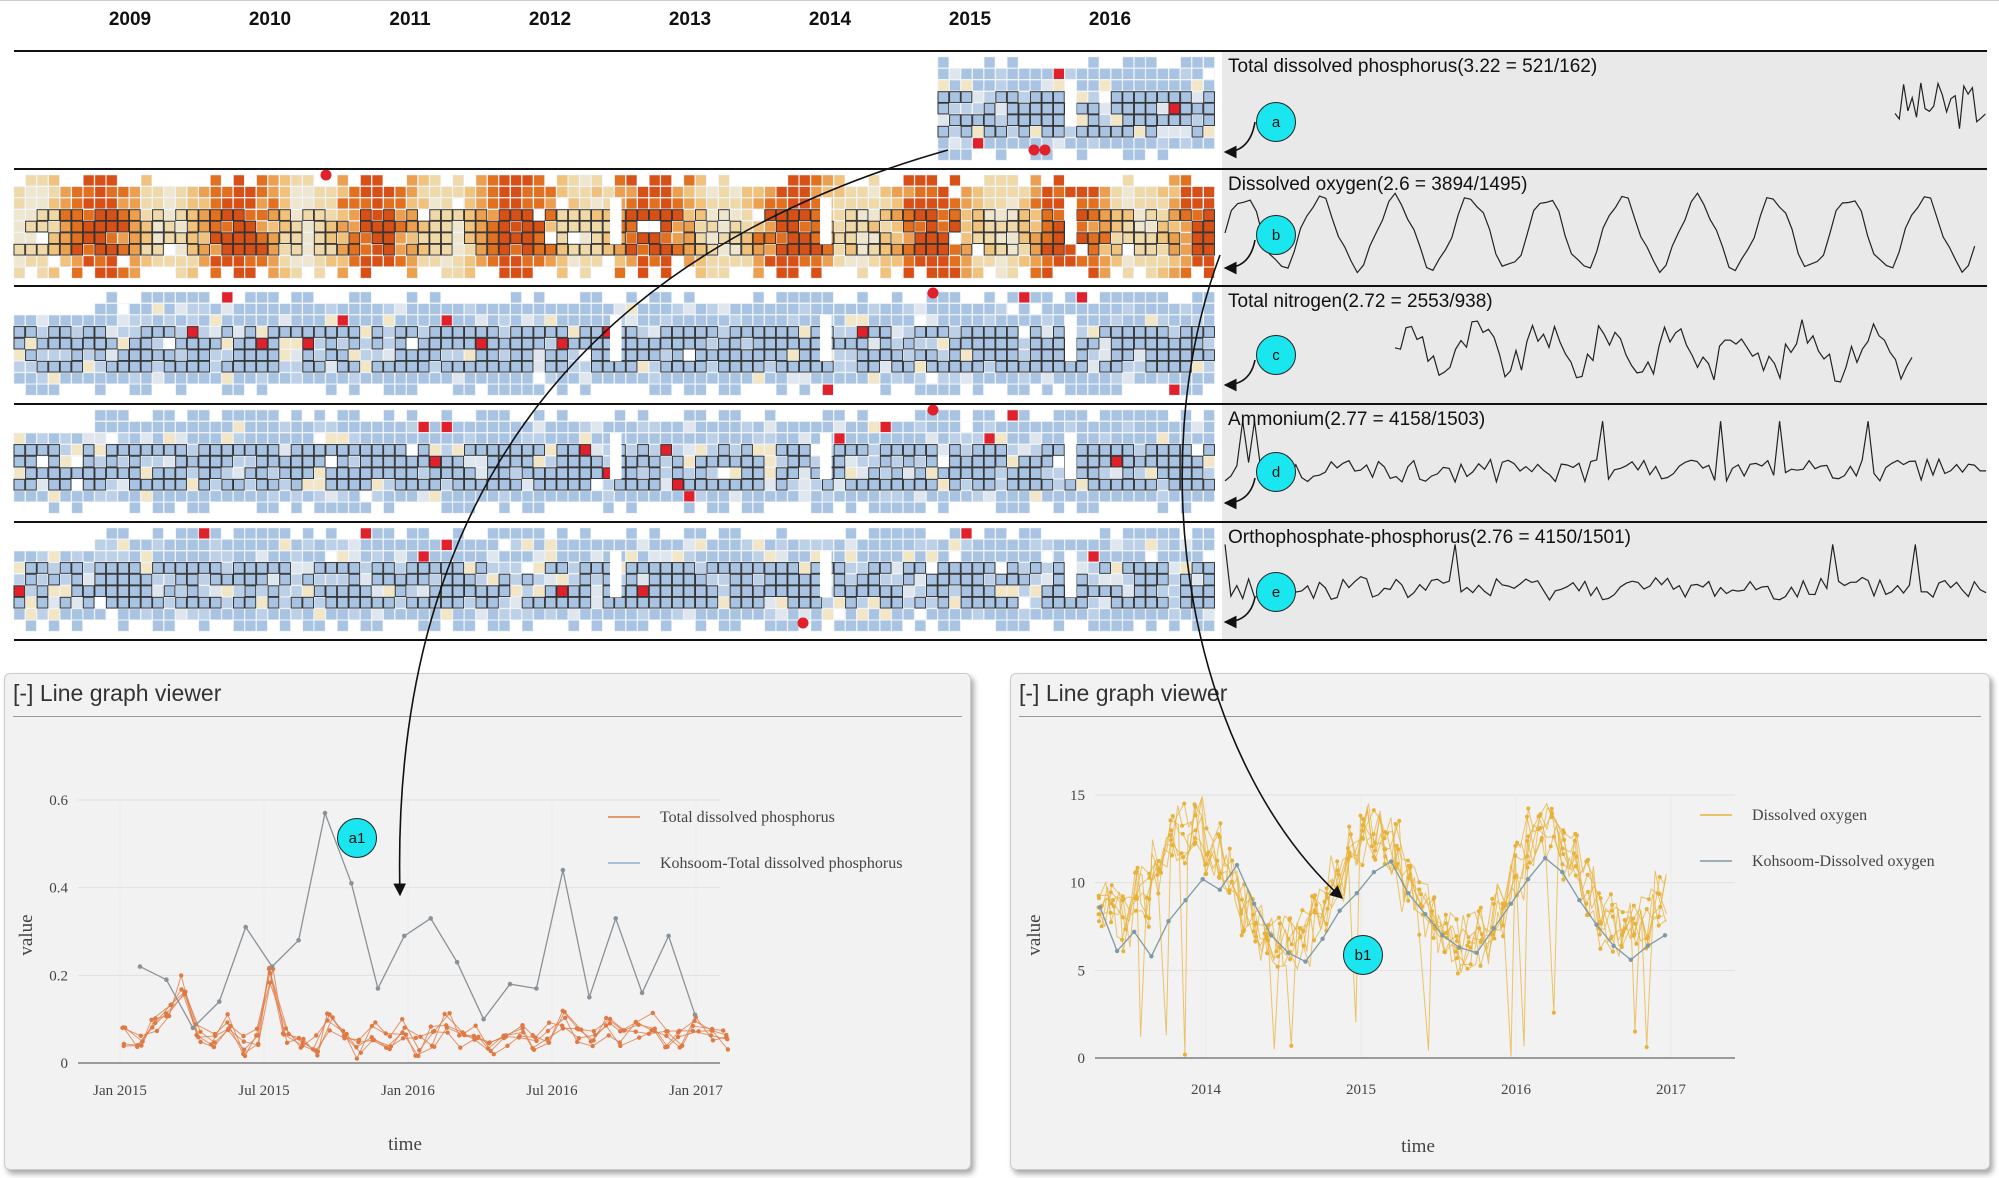  What do you see at coordinates (1110, 19) in the screenshot?
I see `year-label: 2016` at bounding box center [1110, 19].